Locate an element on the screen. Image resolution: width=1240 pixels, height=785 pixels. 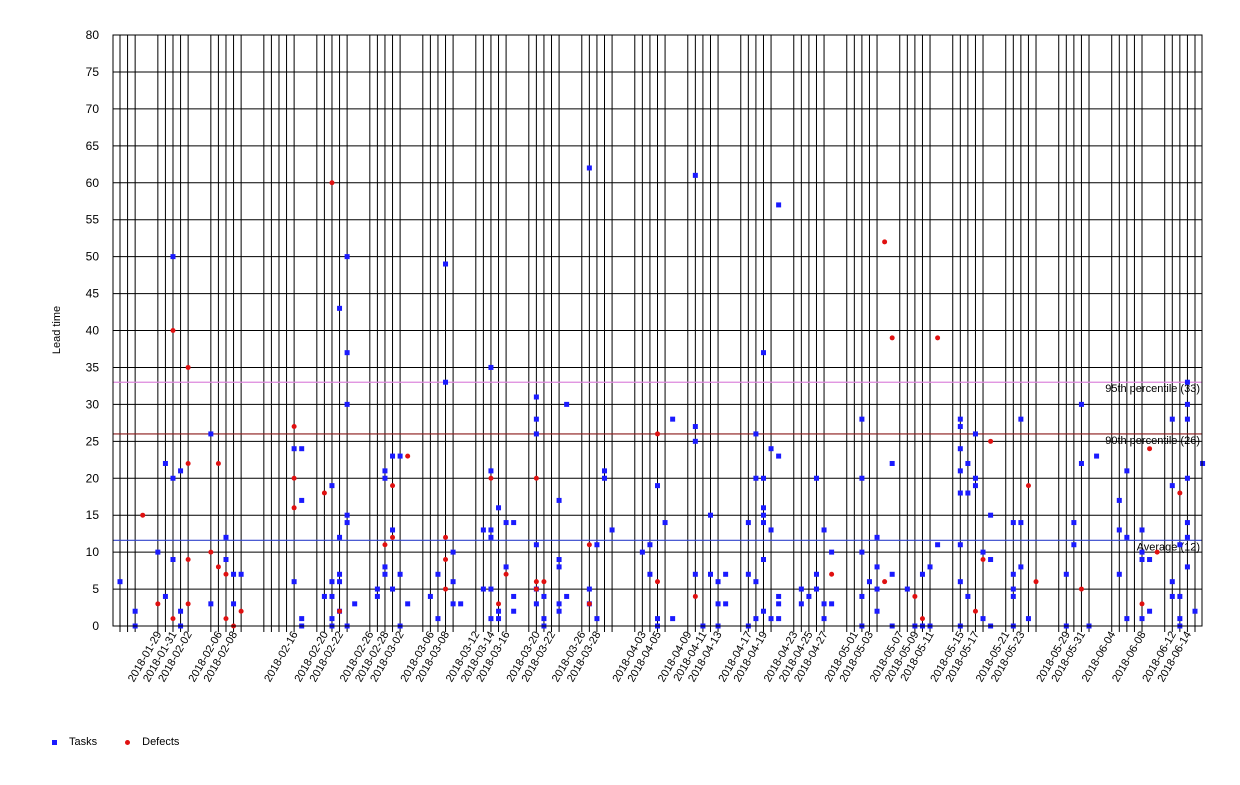
y-tick-label: 5 is located at coordinates (95, 589).